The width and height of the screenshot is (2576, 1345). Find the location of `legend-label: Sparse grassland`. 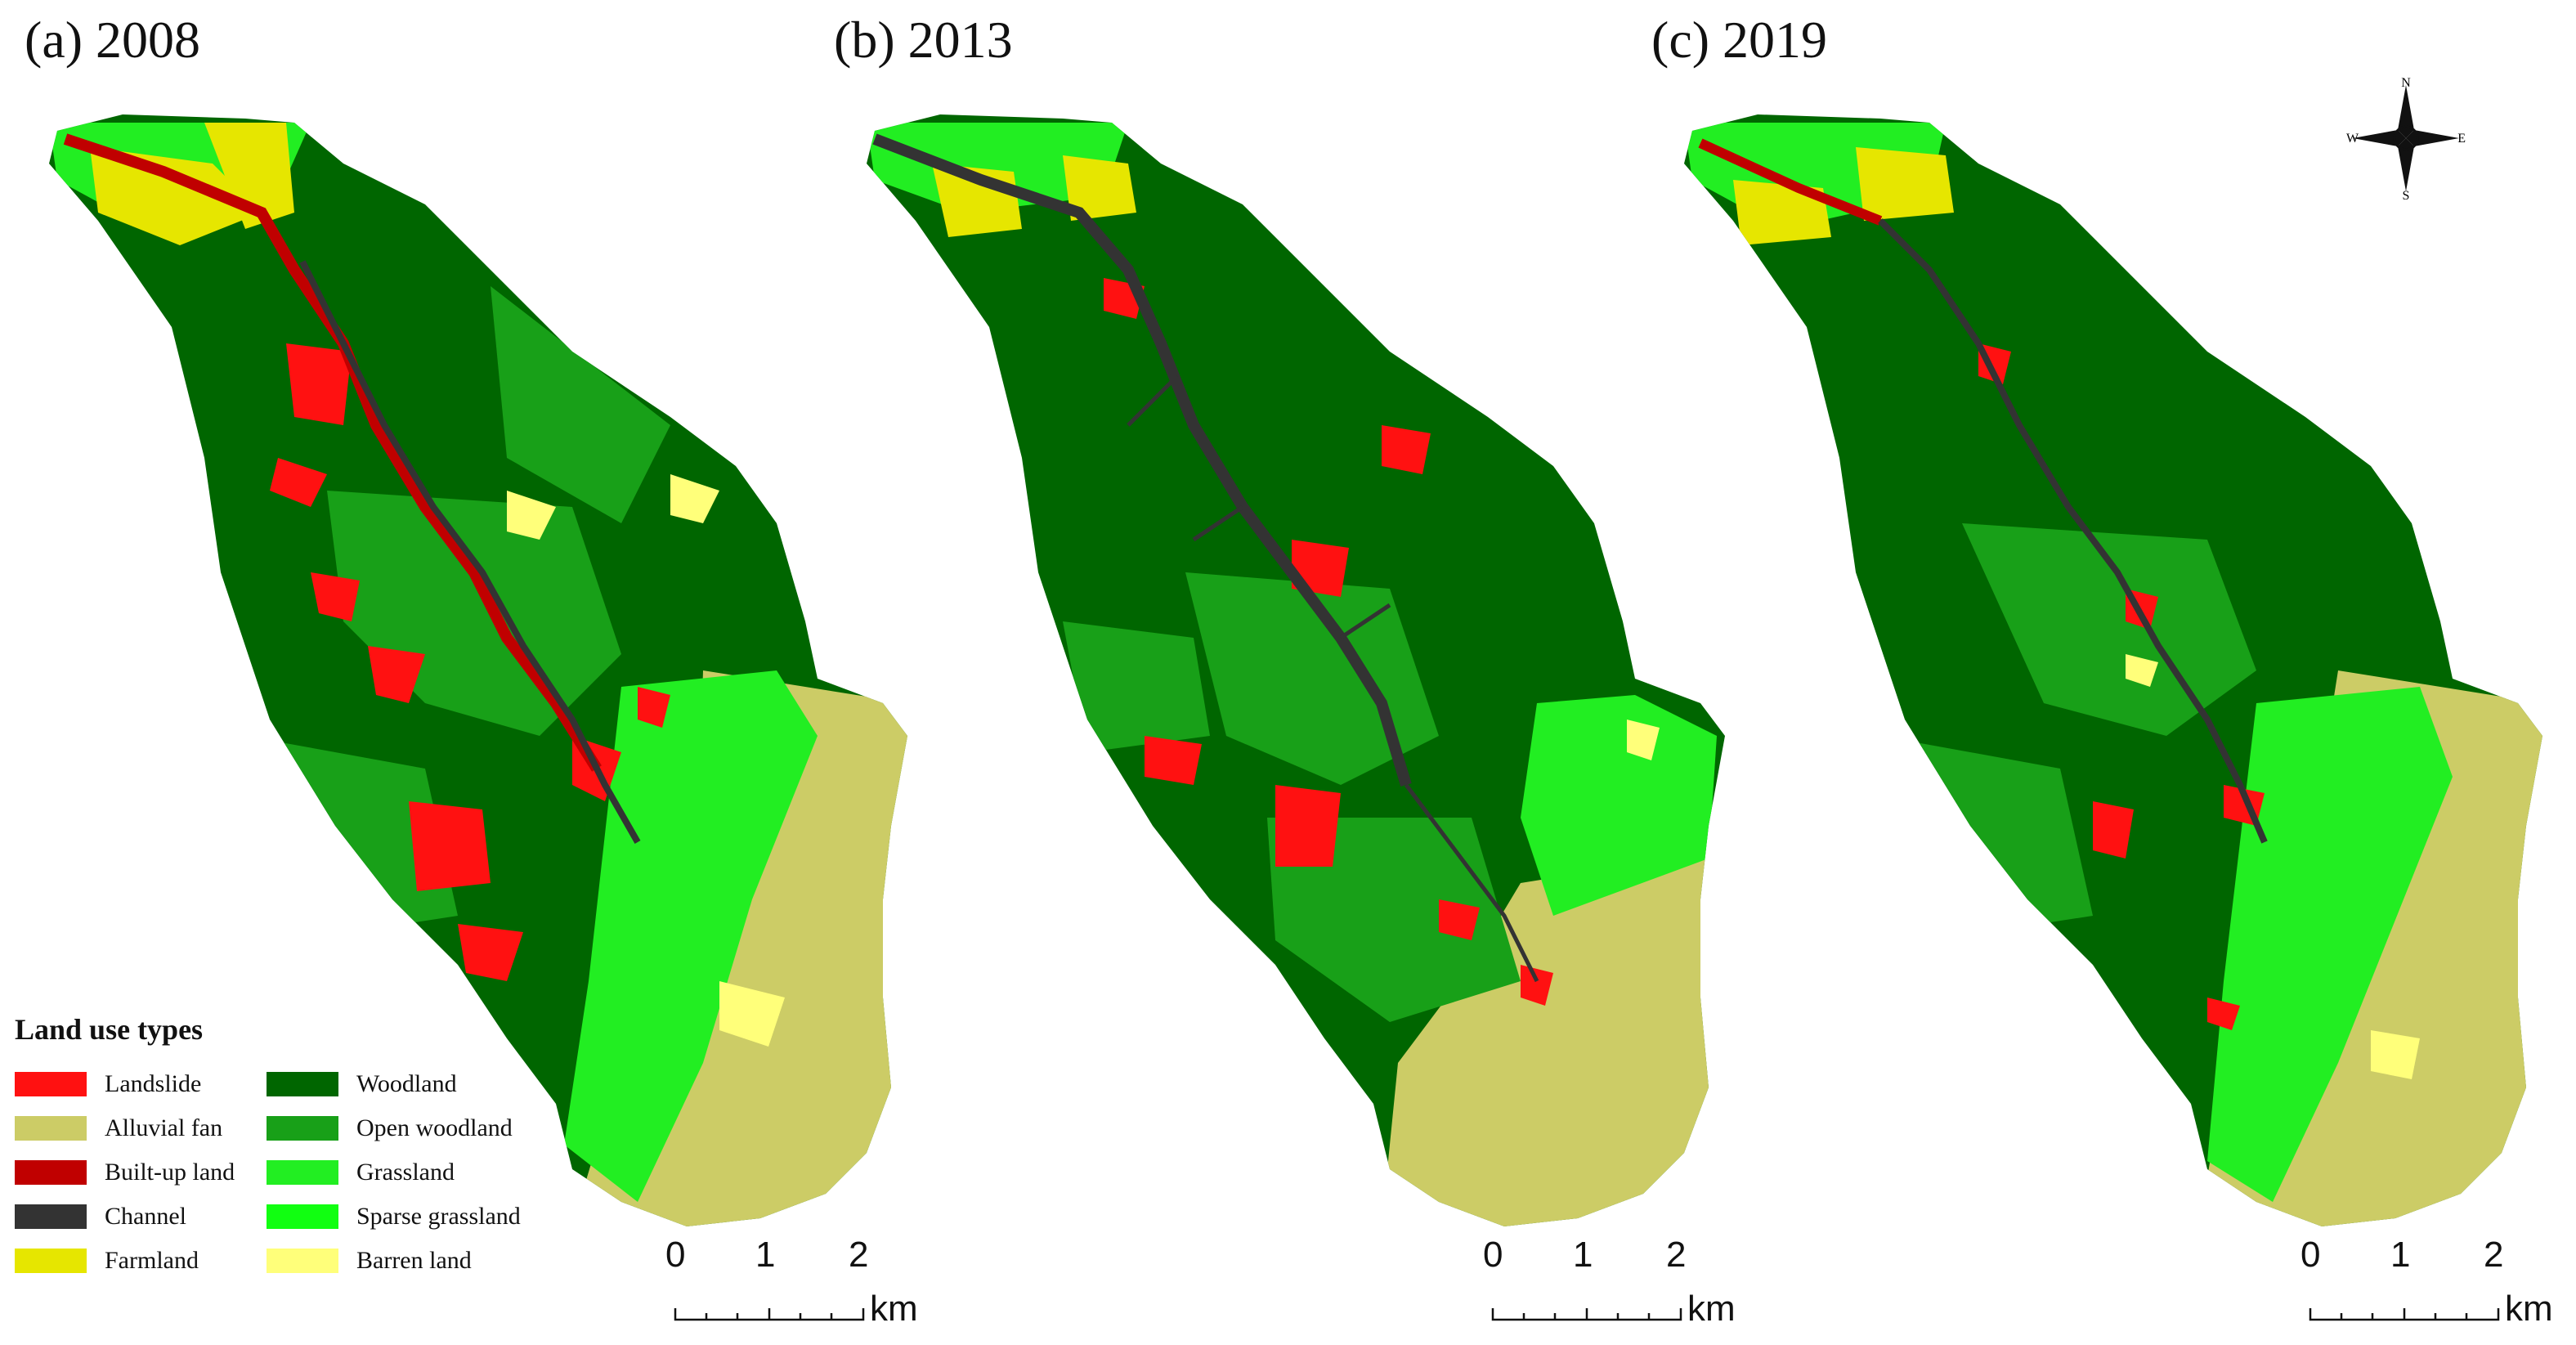

legend-label: Sparse grassland is located at coordinates (439, 1216).